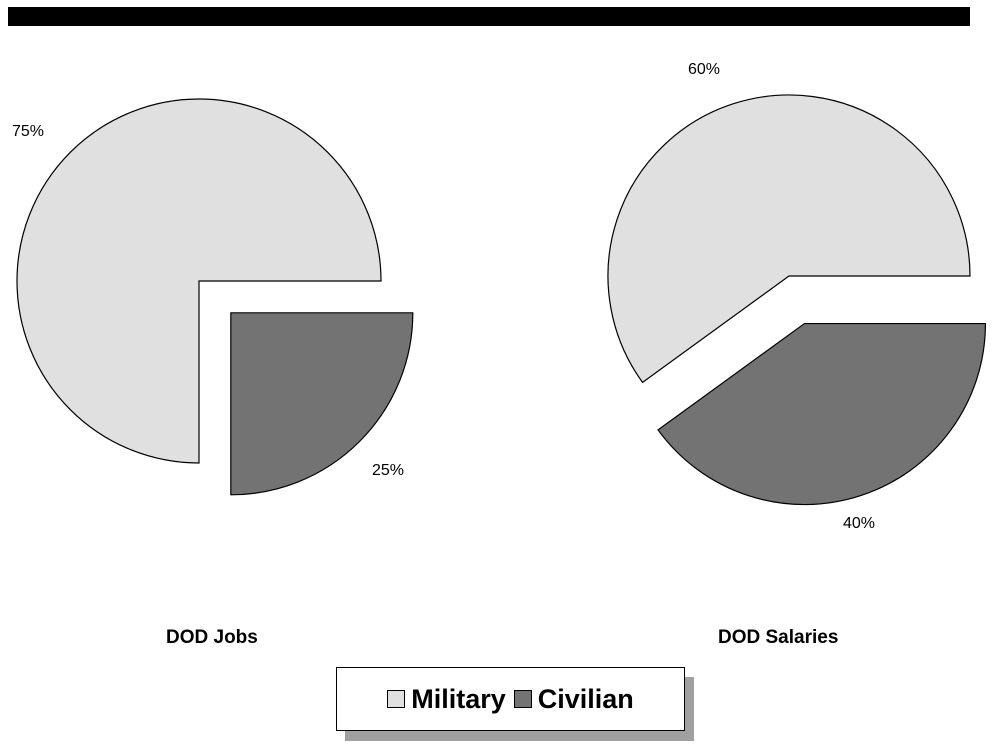 The width and height of the screenshot is (992, 746). I want to click on legend-swatch-civilian, so click(522, 699).